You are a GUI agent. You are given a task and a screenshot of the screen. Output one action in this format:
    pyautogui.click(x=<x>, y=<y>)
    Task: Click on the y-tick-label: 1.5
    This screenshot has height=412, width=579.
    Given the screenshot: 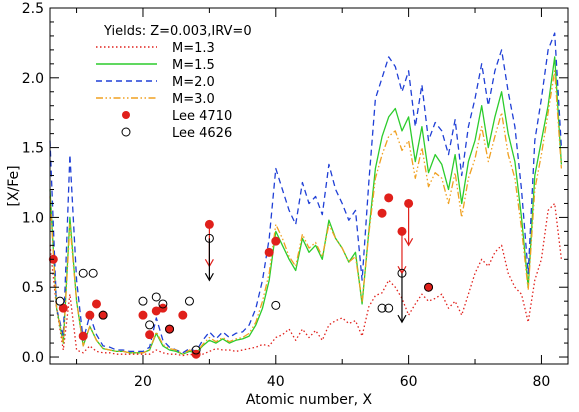 What is the action you would take?
    pyautogui.click(x=33, y=149)
    